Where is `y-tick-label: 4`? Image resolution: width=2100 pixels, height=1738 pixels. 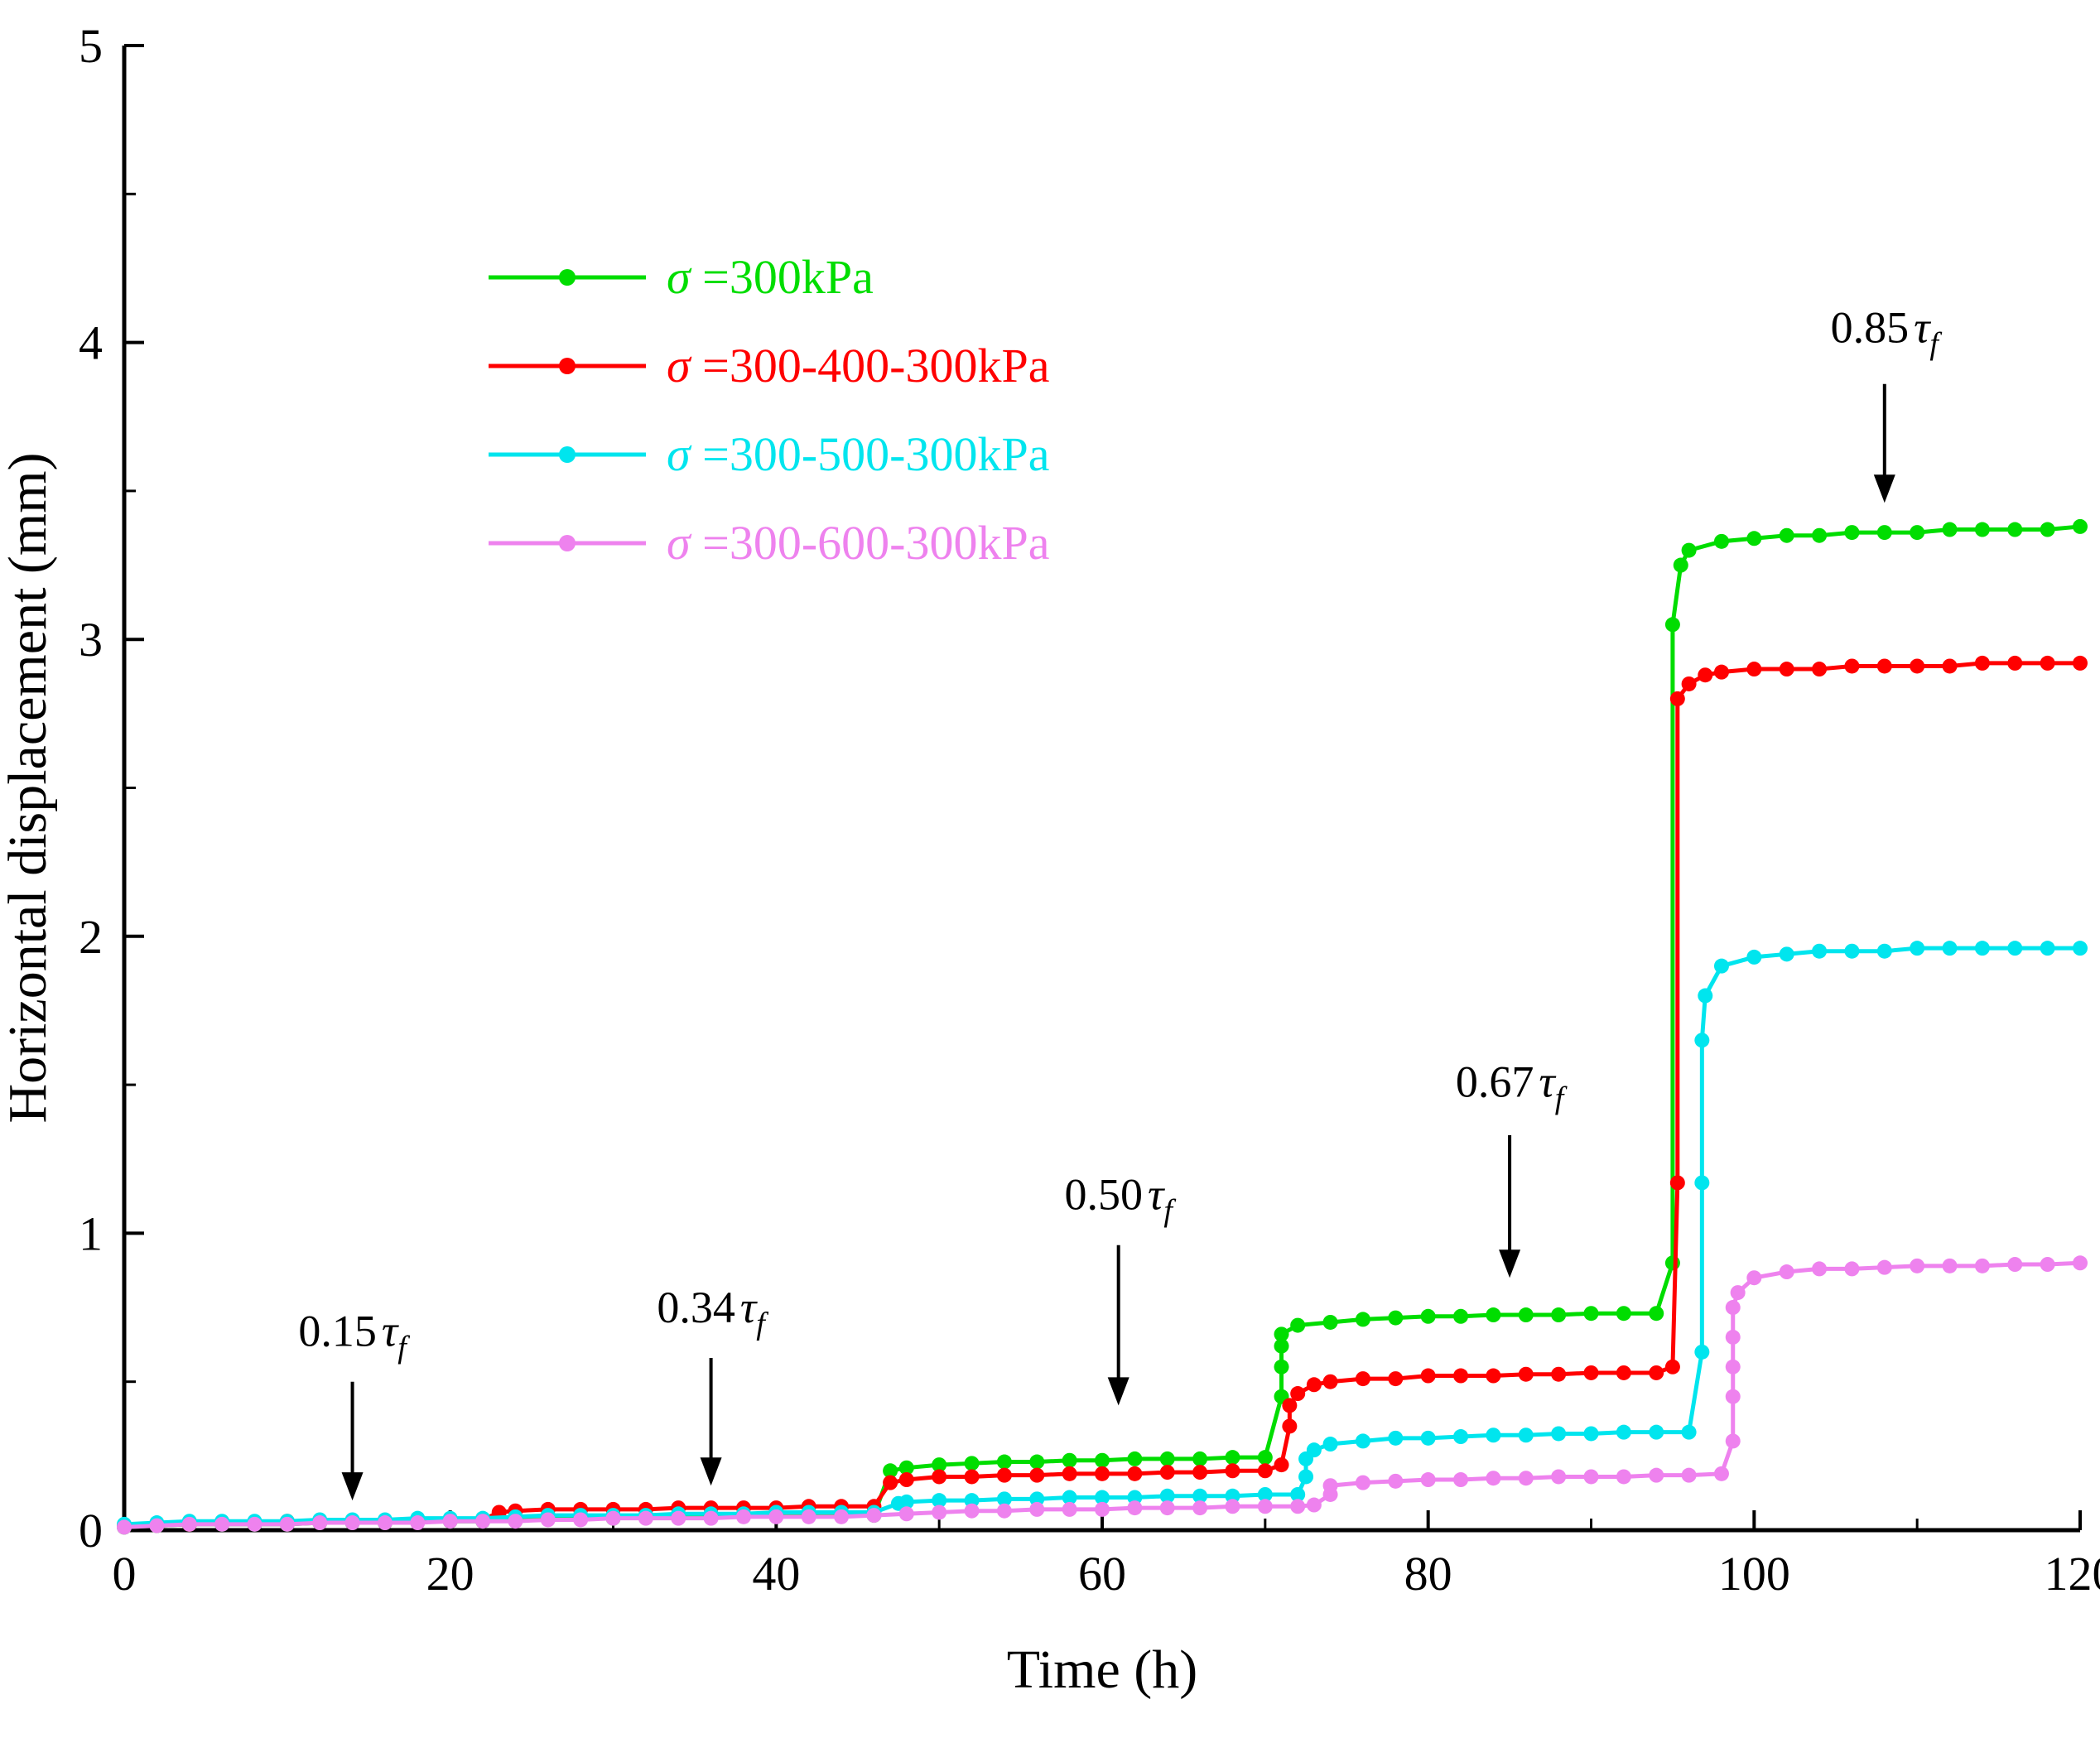 y-tick-label: 4 is located at coordinates (91, 343).